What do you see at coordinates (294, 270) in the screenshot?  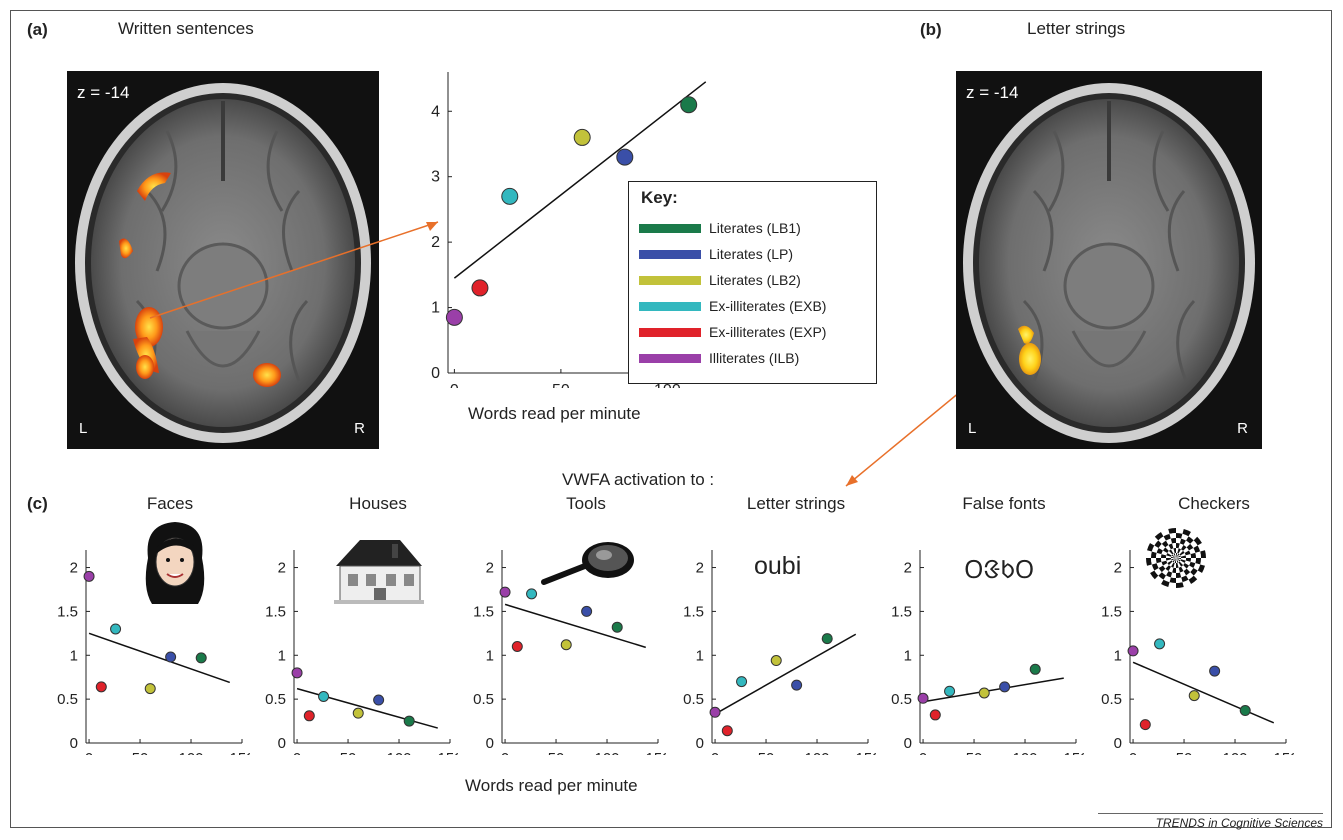 I see `arrow-a` at bounding box center [294, 270].